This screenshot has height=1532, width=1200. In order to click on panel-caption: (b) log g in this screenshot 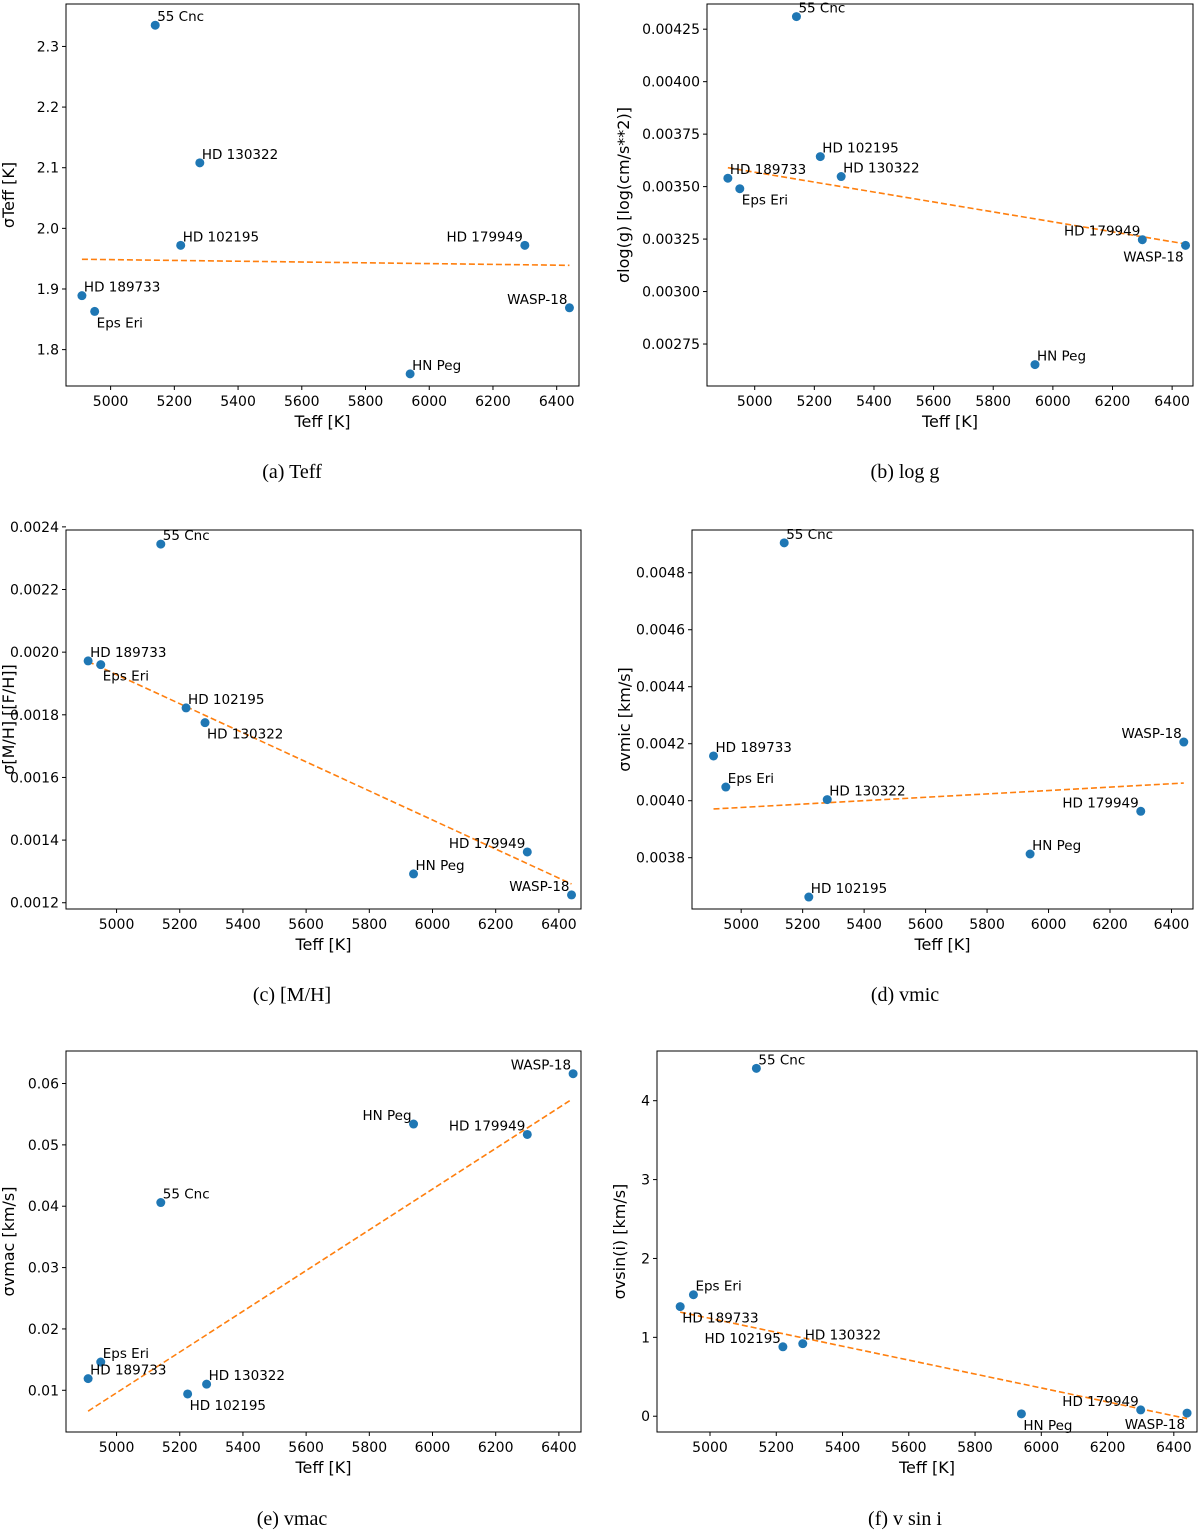, I will do `click(905, 472)`.